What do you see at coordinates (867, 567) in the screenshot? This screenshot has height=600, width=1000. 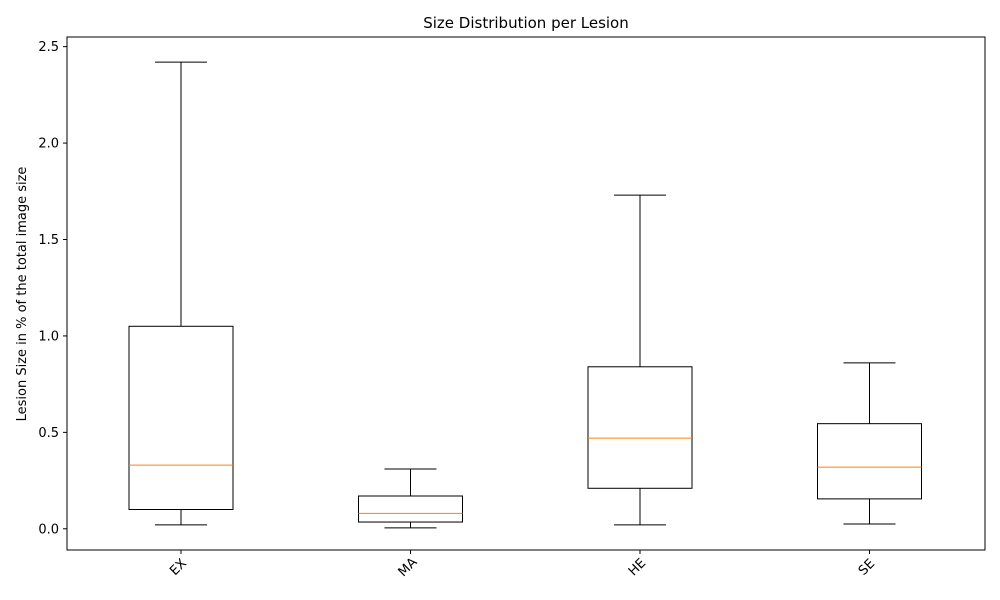 I see `x-tick-label: SE` at bounding box center [867, 567].